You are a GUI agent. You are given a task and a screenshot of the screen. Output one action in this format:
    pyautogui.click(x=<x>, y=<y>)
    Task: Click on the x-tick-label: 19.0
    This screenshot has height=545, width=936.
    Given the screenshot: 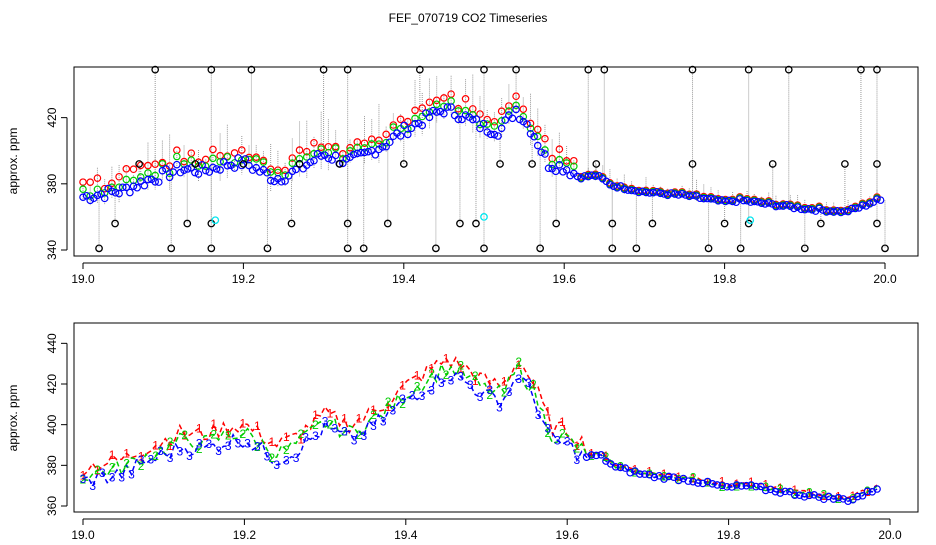 What is the action you would take?
    pyautogui.click(x=83, y=279)
    